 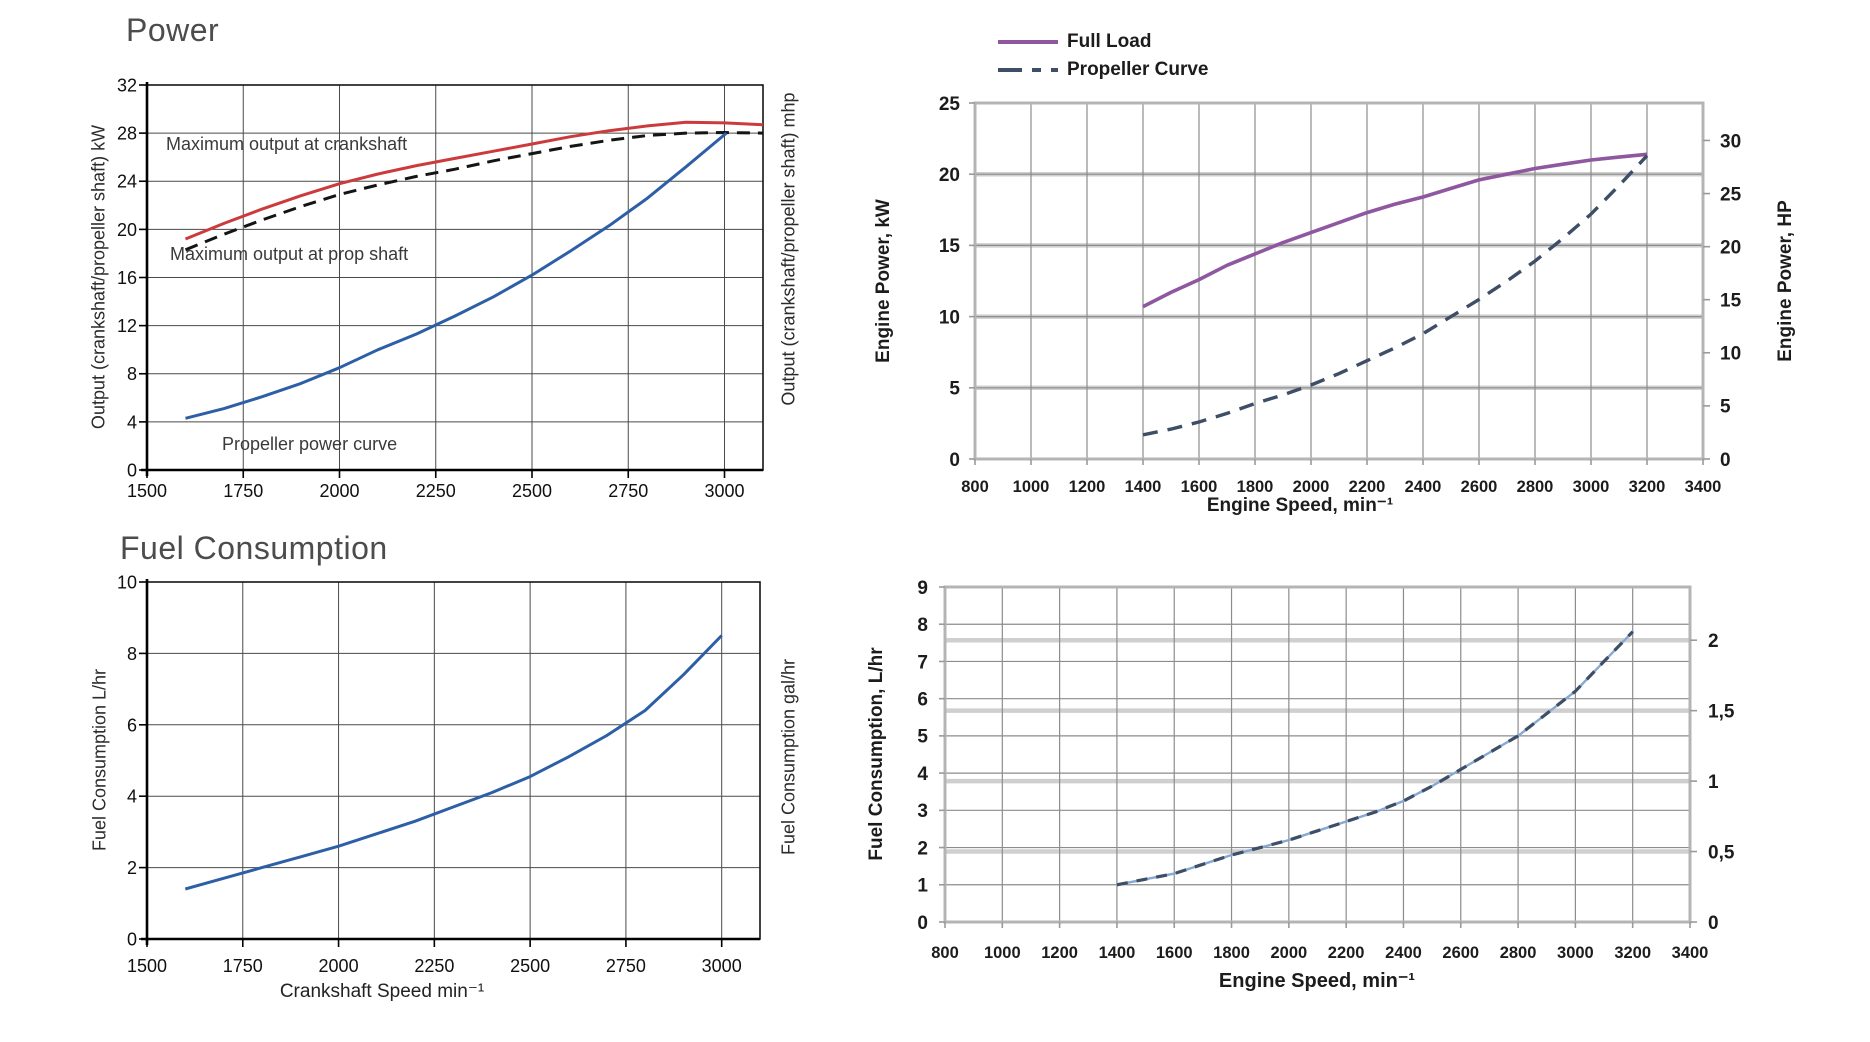 I want to click on crankshaft-speed-axis-label: Crankshaft Speed min⁻¹, so click(x=382, y=991).